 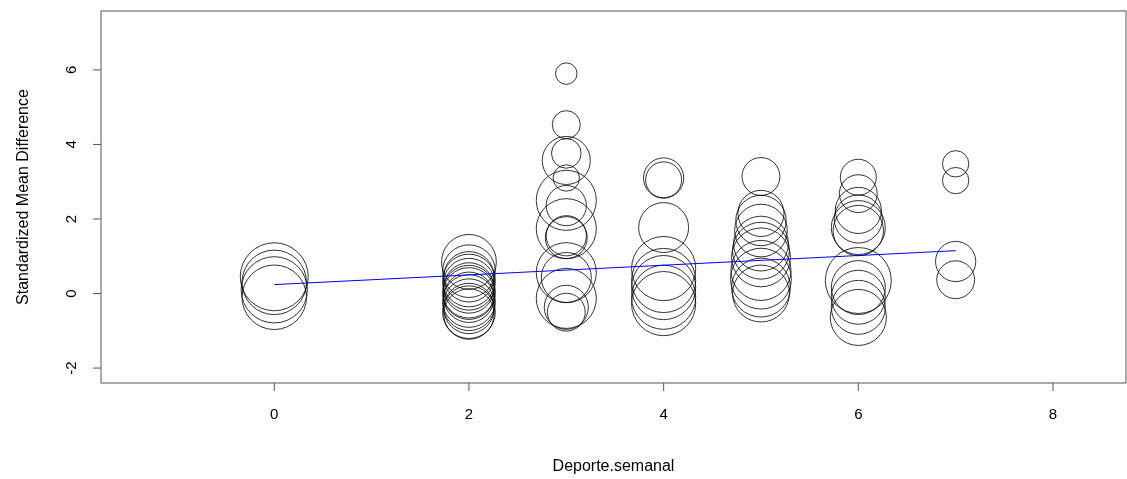 What do you see at coordinates (1053, 413) in the screenshot?
I see `x-tick-label: 8` at bounding box center [1053, 413].